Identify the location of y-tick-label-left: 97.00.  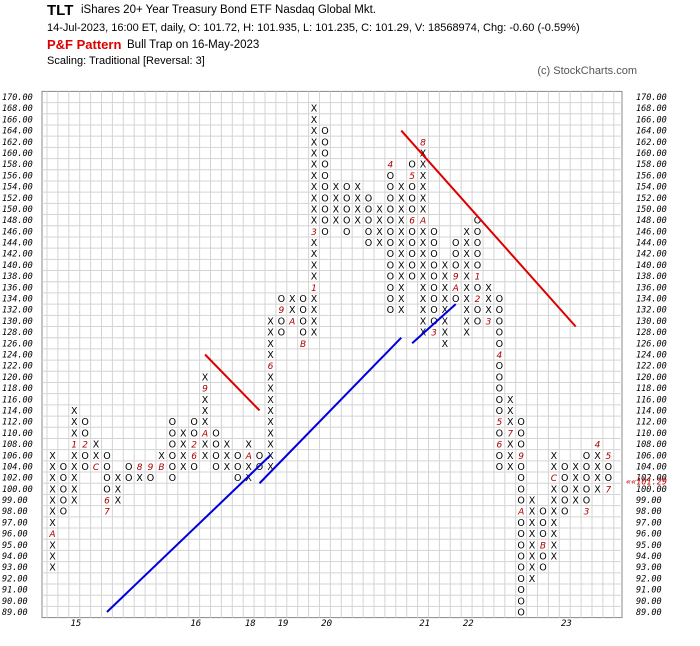
(15, 523).